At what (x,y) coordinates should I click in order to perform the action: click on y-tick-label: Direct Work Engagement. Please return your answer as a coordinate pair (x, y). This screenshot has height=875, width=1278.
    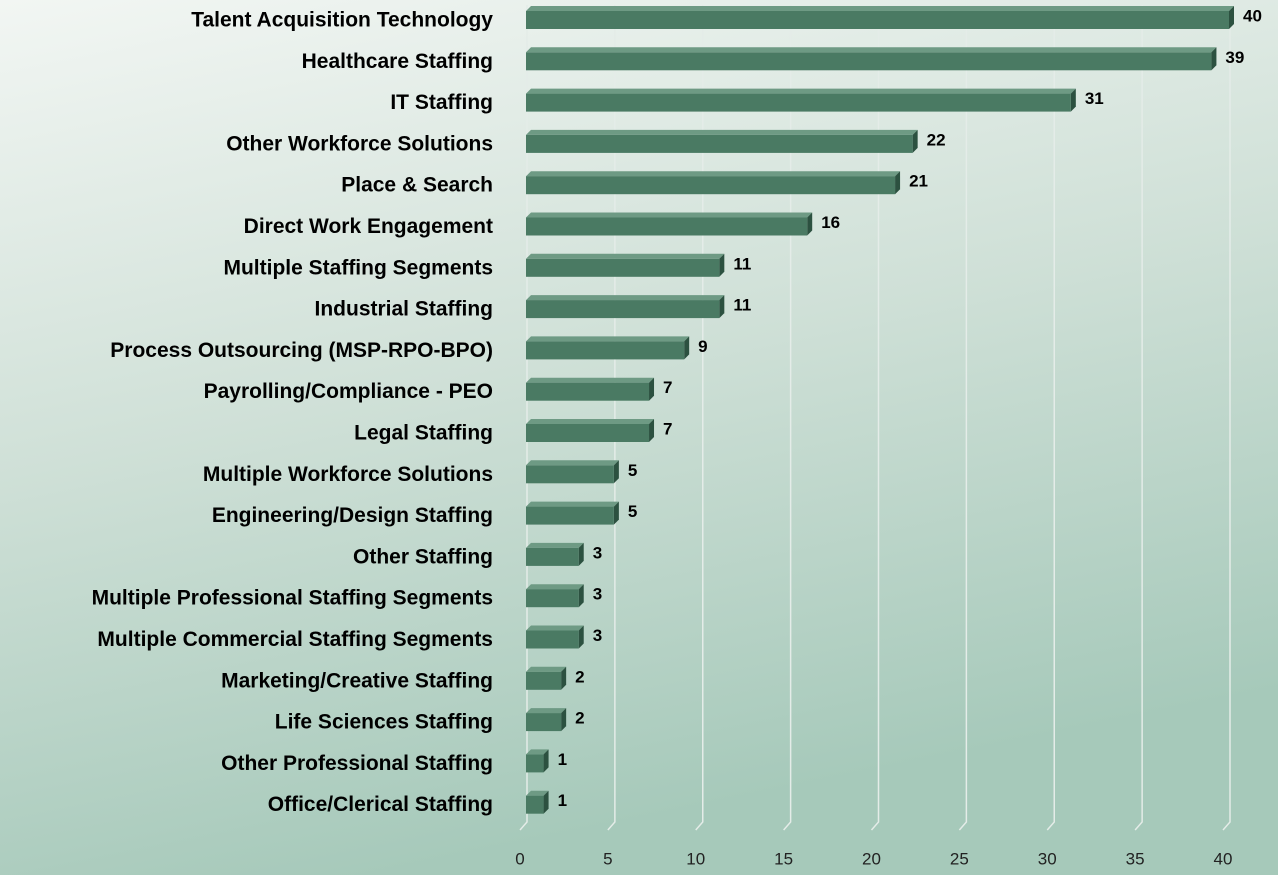
    Looking at the image, I should click on (368, 226).